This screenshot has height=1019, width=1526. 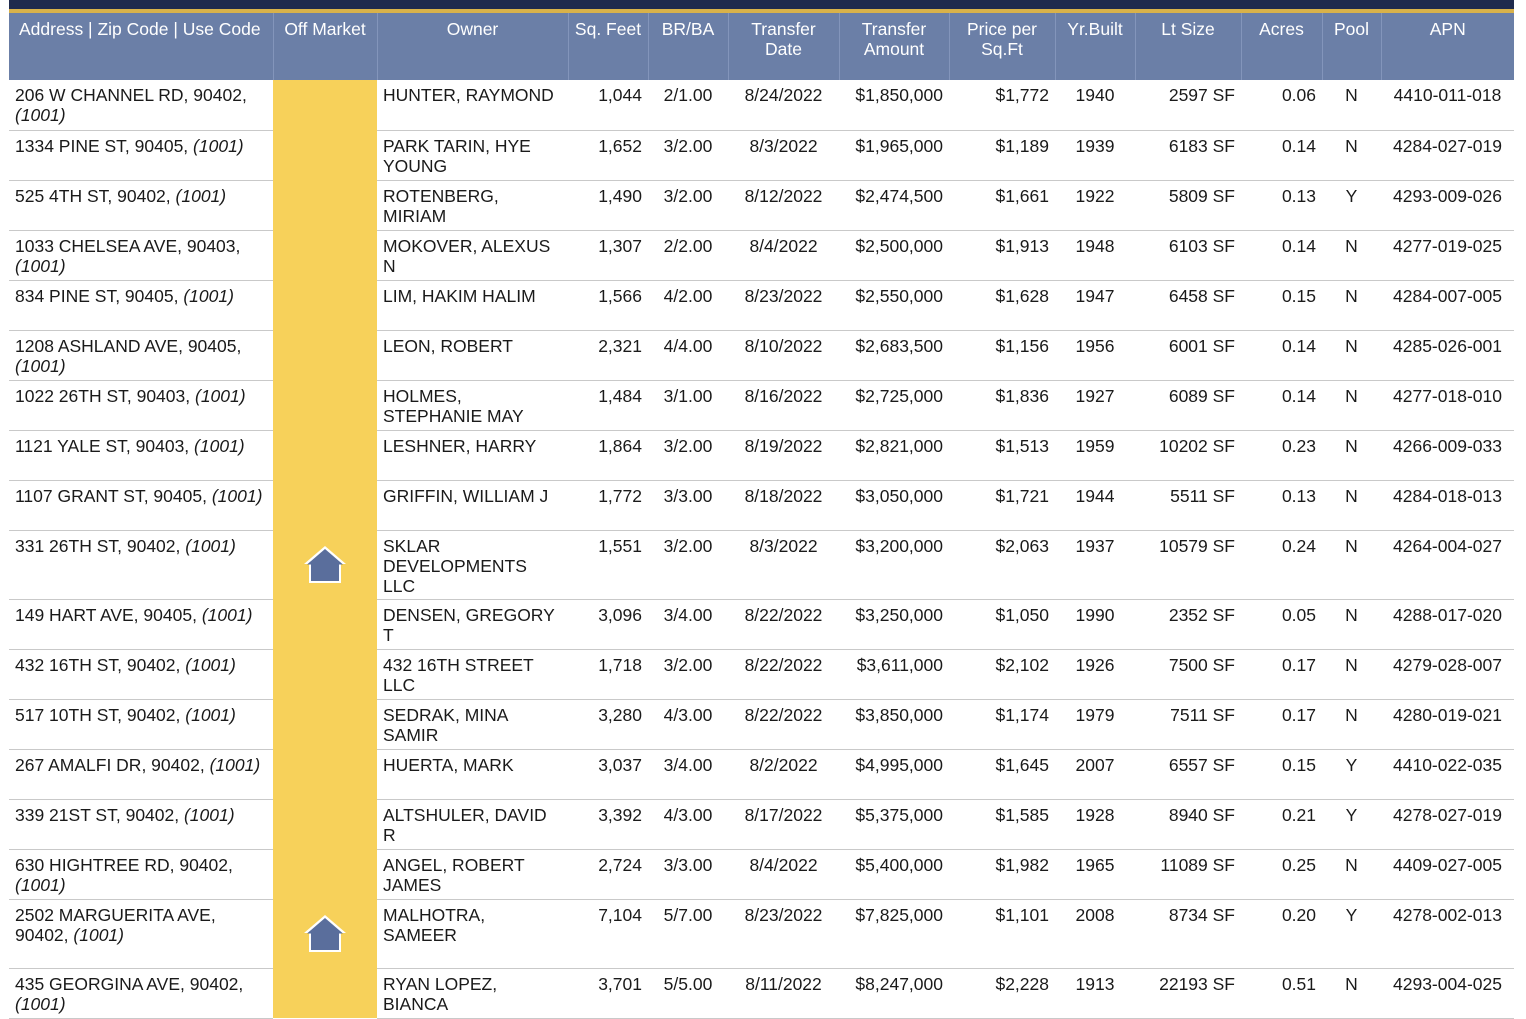 What do you see at coordinates (141, 255) in the screenshot?
I see `cell-address: 1033 CHELSEA AVE, 90403, (1001)` at bounding box center [141, 255].